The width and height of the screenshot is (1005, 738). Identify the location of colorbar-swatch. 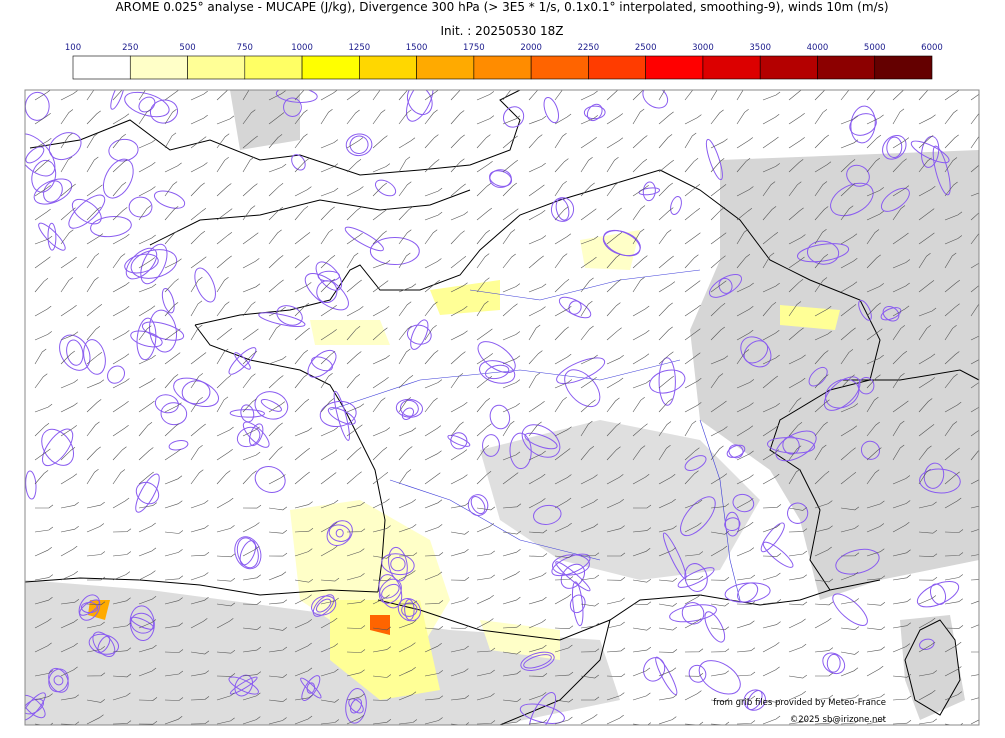
(674, 67).